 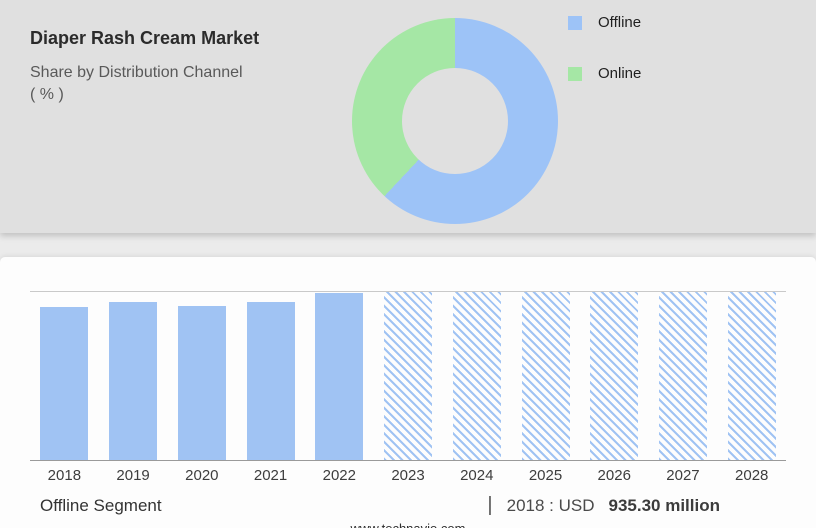 I want to click on bar-2020, so click(x=201, y=382).